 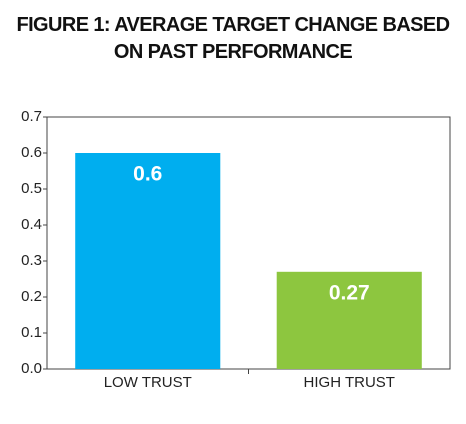 What do you see at coordinates (349, 382) in the screenshot?
I see `x-tick-label: HIGH TRUST` at bounding box center [349, 382].